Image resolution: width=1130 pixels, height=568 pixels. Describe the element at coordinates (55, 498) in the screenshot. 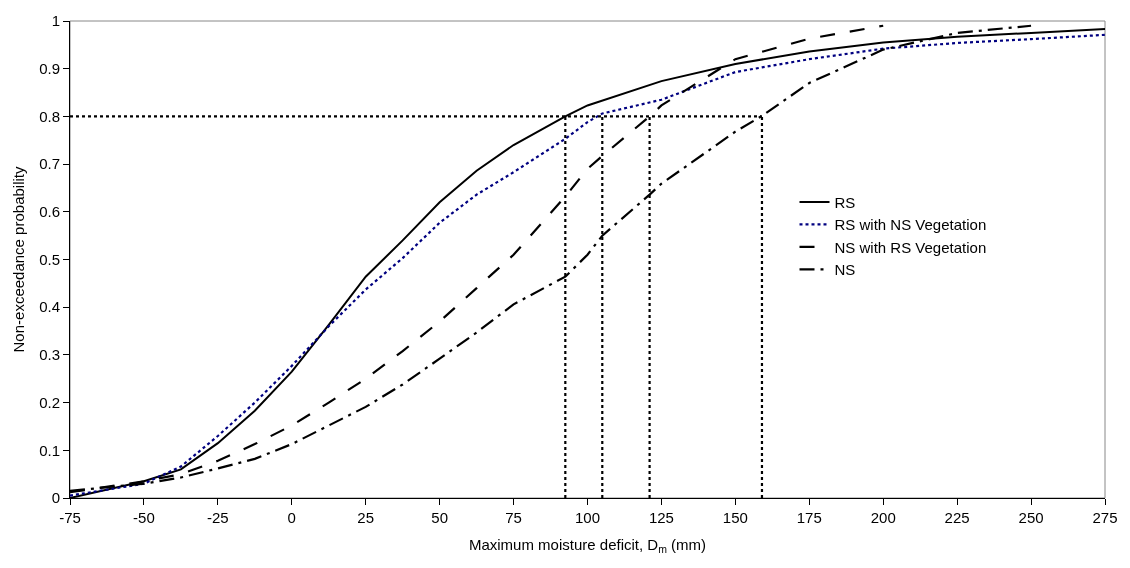

I see `y-tick-label: 0` at that location.